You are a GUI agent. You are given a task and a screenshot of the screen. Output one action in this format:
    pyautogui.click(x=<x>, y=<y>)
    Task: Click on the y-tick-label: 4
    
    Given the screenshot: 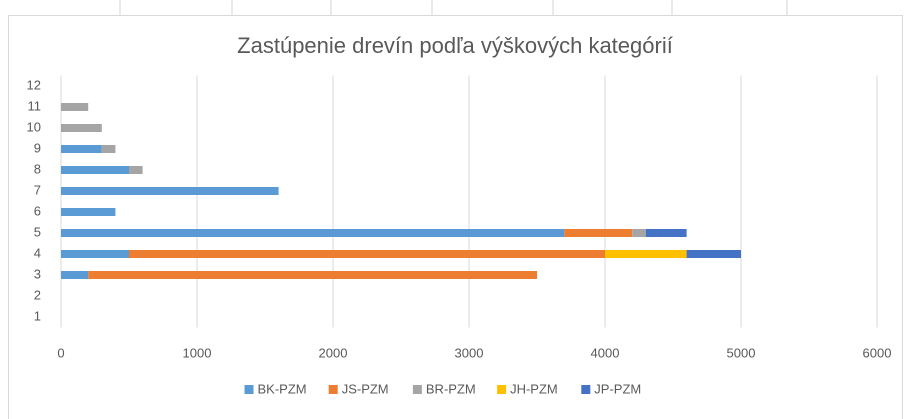 What is the action you would take?
    pyautogui.click(x=37, y=252)
    